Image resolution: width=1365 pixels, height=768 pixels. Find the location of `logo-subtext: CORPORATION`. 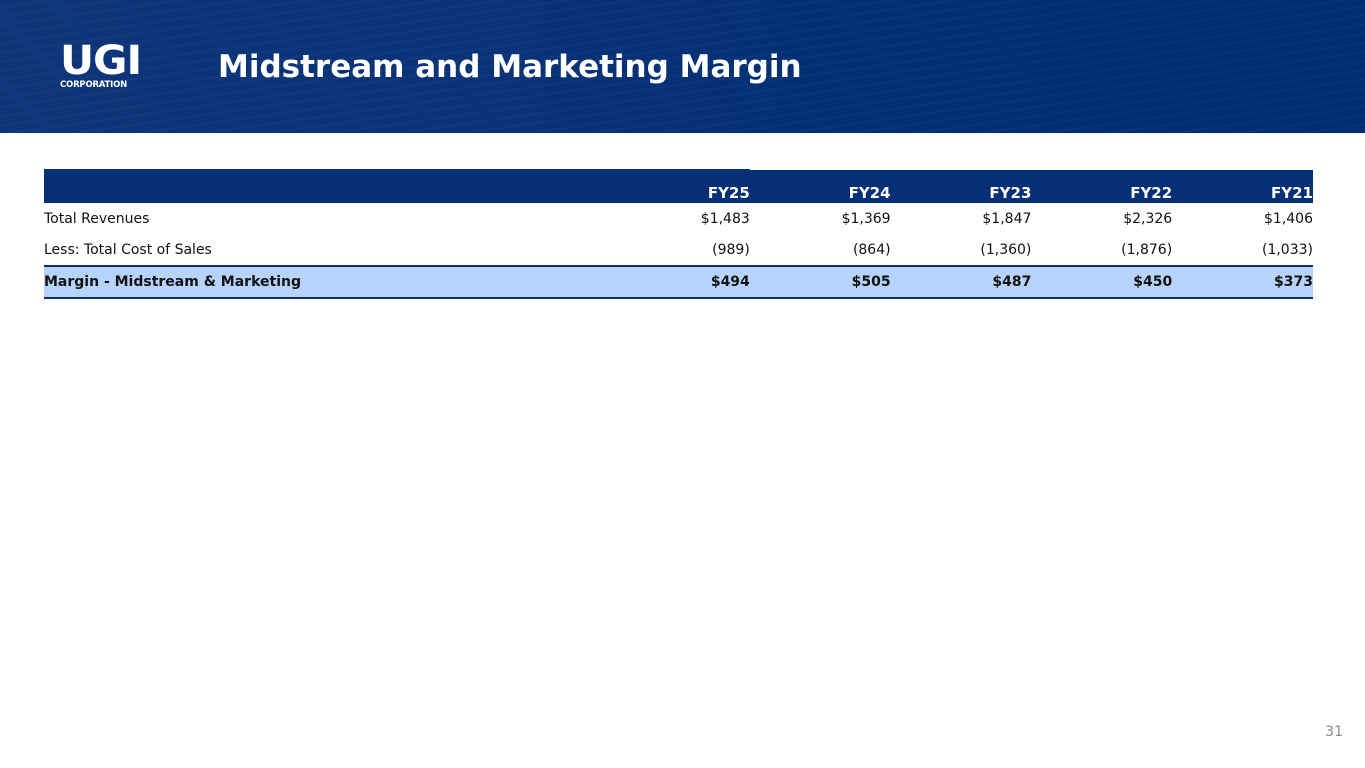

logo-subtext: CORPORATION is located at coordinates (94, 85).